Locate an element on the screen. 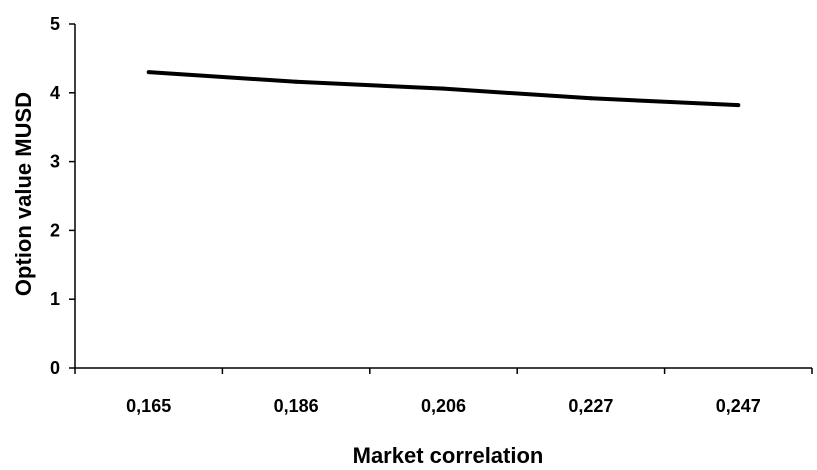  y-axis-ticks: 0 1 2 3 4 5 is located at coordinates (62, 196).